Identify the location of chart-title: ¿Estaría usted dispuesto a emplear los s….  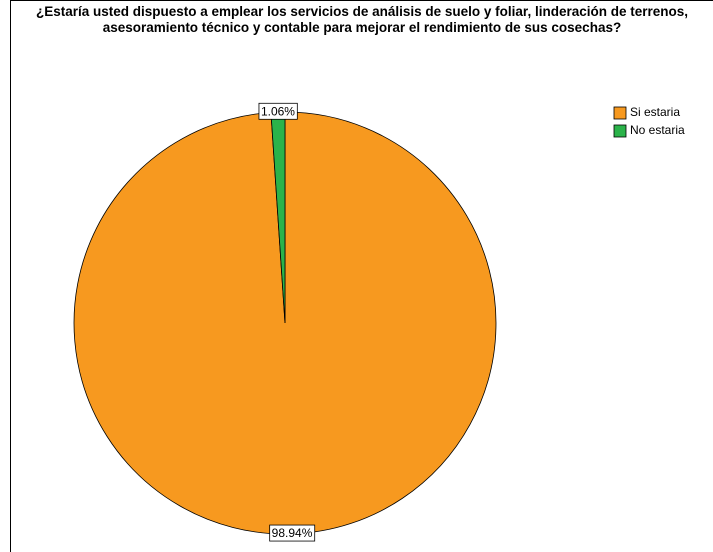
(362, 19).